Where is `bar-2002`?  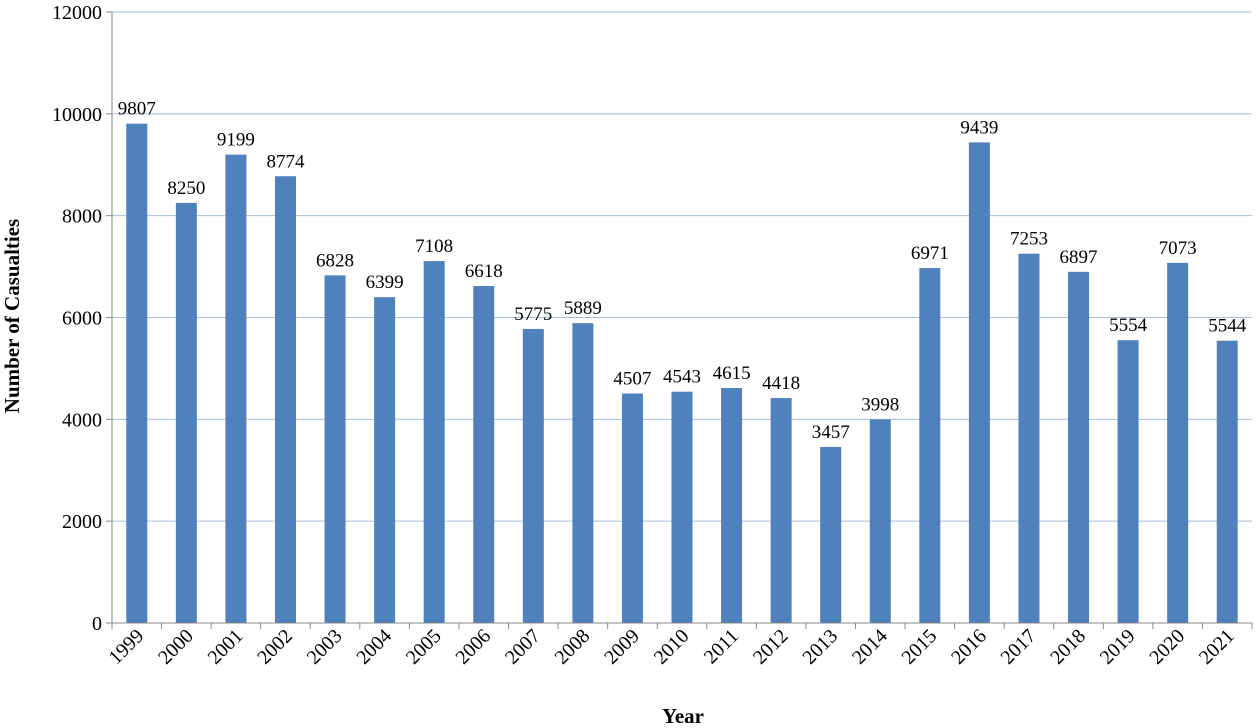 bar-2002 is located at coordinates (285, 399).